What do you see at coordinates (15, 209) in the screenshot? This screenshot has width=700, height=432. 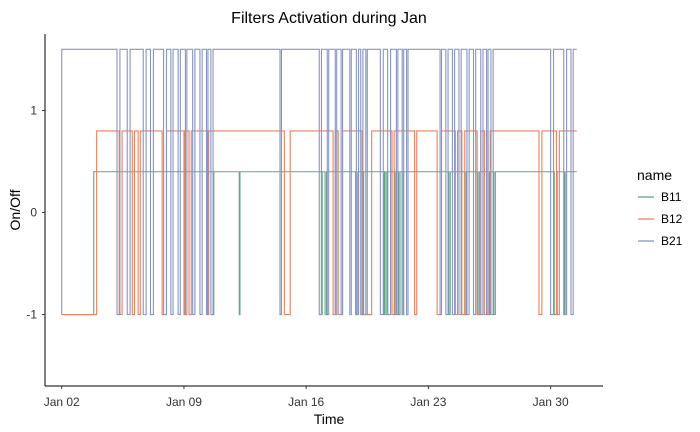 I see `y-axis-title: On/Off` at bounding box center [15, 209].